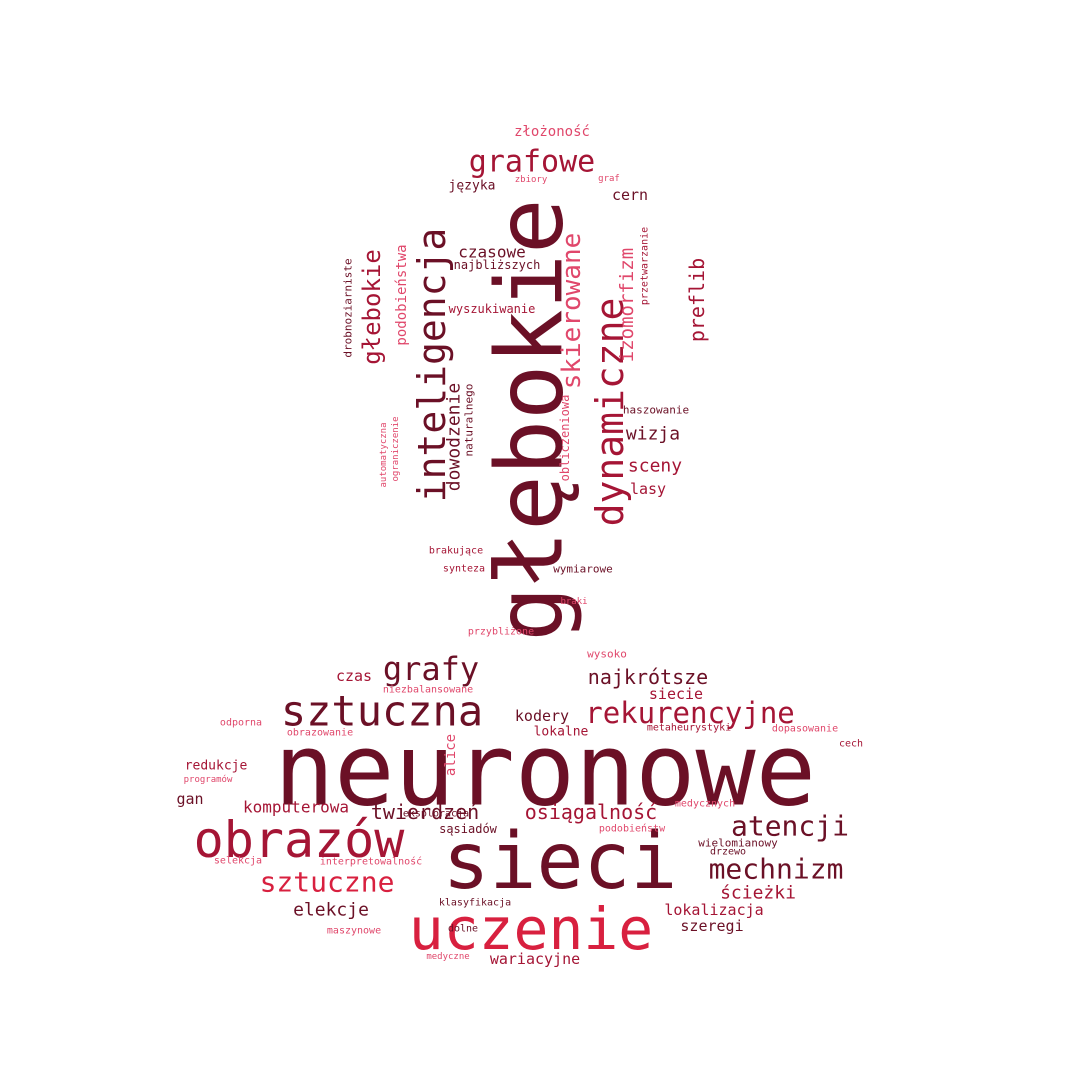 Image resolution: width=1080 pixels, height=1080 pixels. What do you see at coordinates (402, 294) in the screenshot?
I see `word-cloud-word: podobieństwa` at bounding box center [402, 294].